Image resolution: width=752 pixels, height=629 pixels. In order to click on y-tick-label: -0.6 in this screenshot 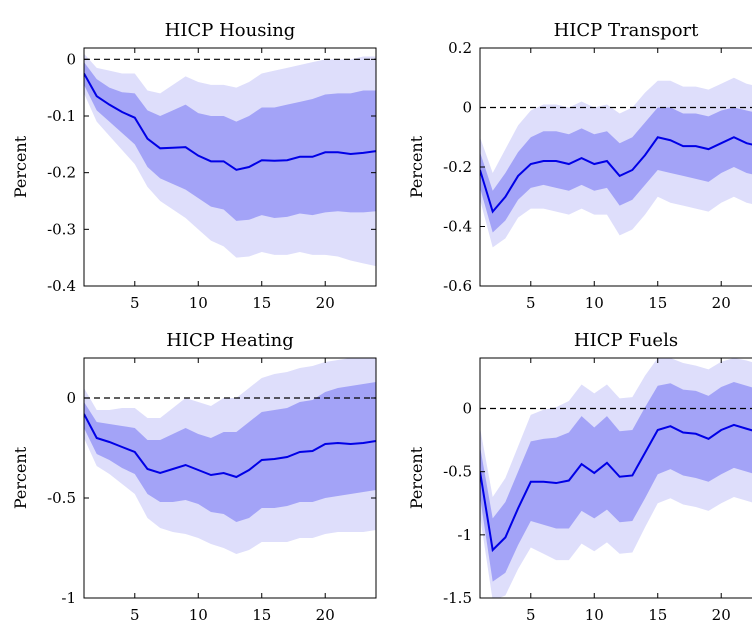, I will do `click(457, 286)`.